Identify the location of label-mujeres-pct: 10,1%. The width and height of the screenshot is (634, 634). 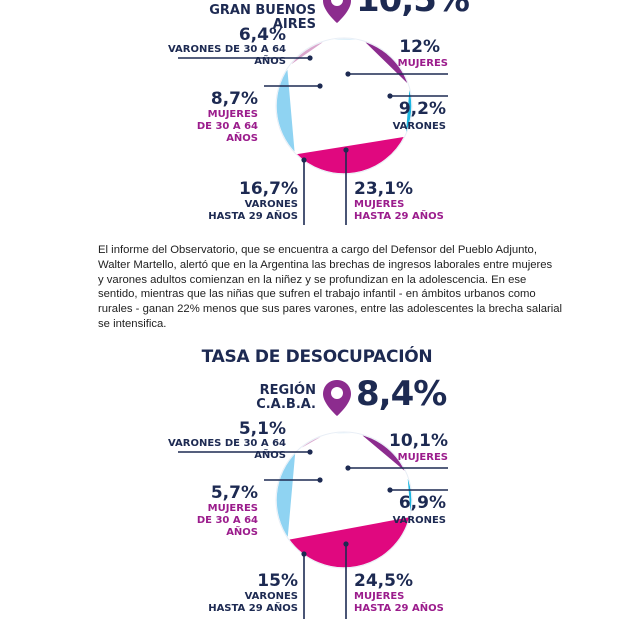
(418, 441).